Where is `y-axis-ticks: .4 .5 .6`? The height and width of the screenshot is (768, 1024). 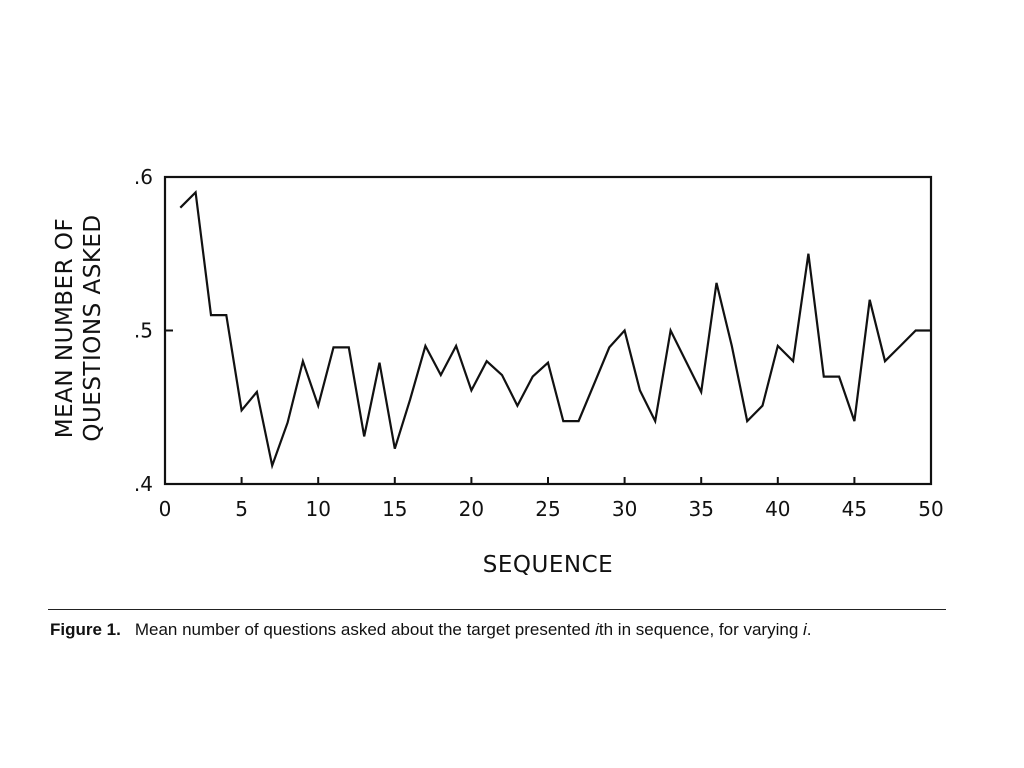 y-axis-ticks: .4 .5 .6 is located at coordinates (153, 330).